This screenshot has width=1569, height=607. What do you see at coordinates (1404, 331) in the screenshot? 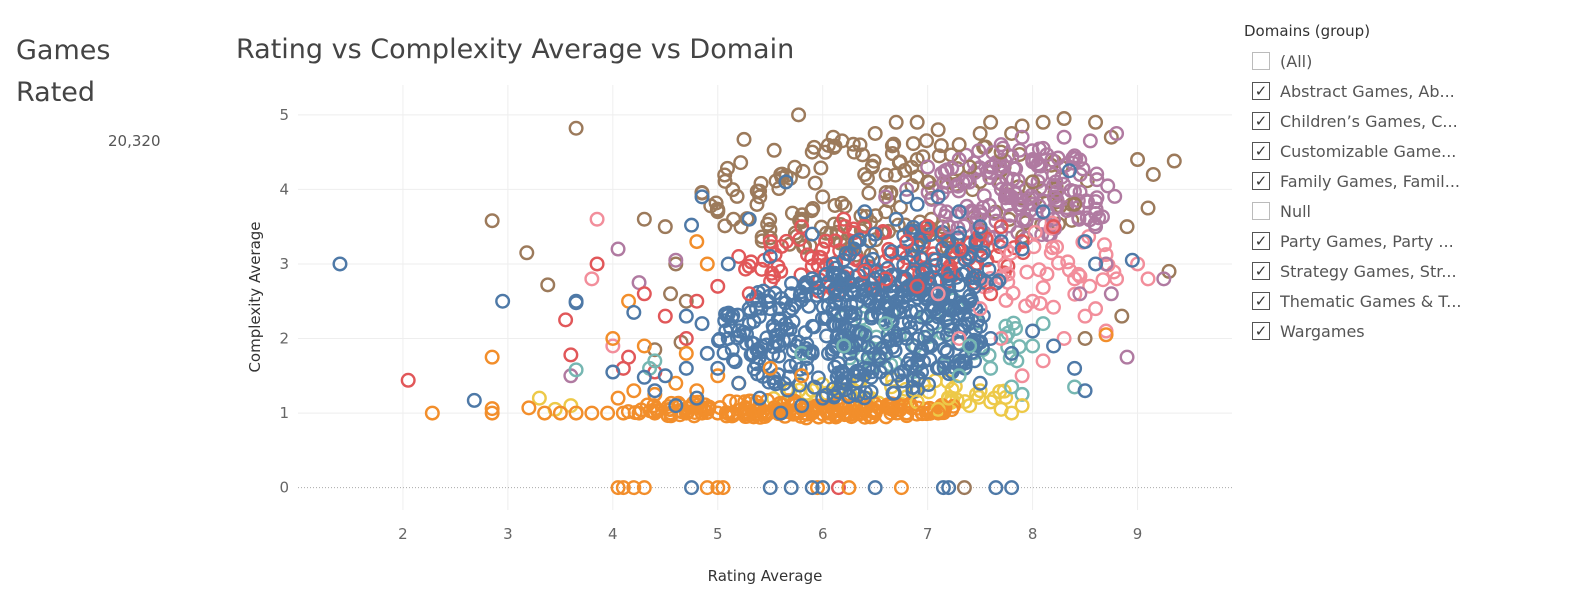
I see `legend-item: ✓ Wargames` at bounding box center [1404, 331].